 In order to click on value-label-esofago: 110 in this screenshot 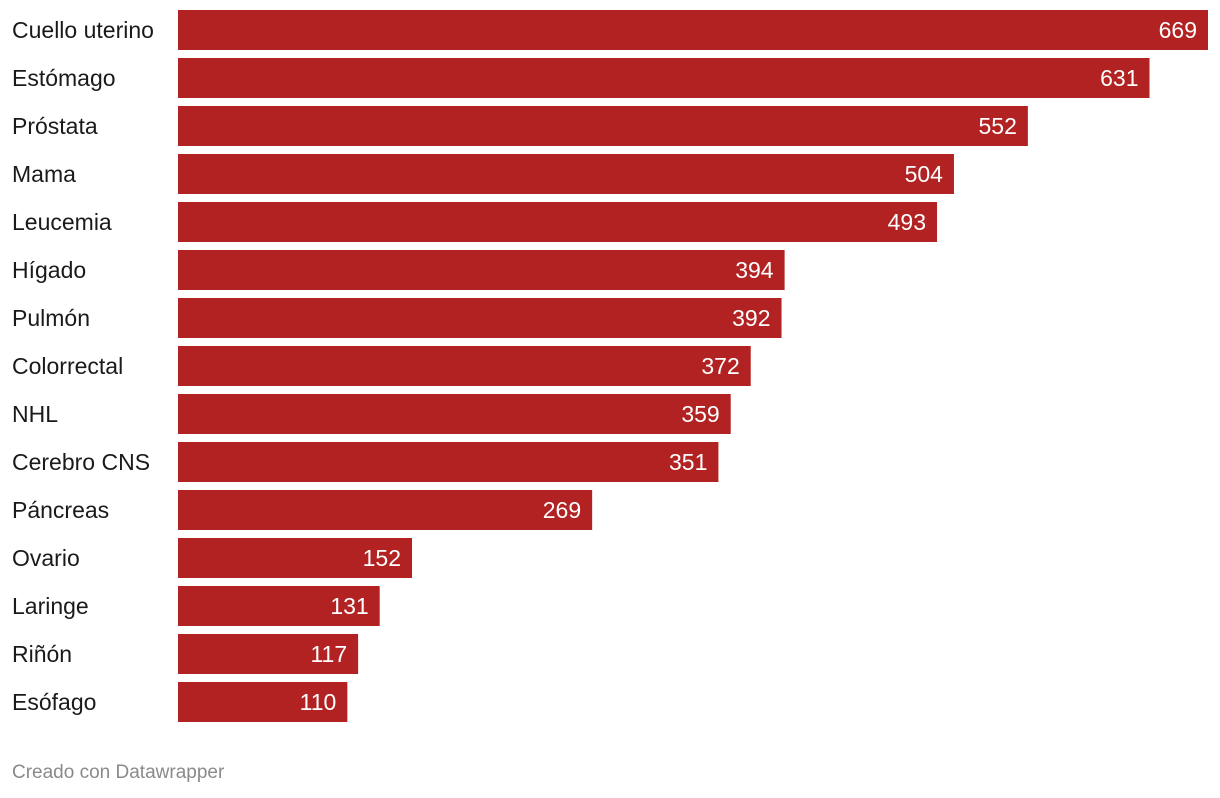, I will do `click(318, 702)`.